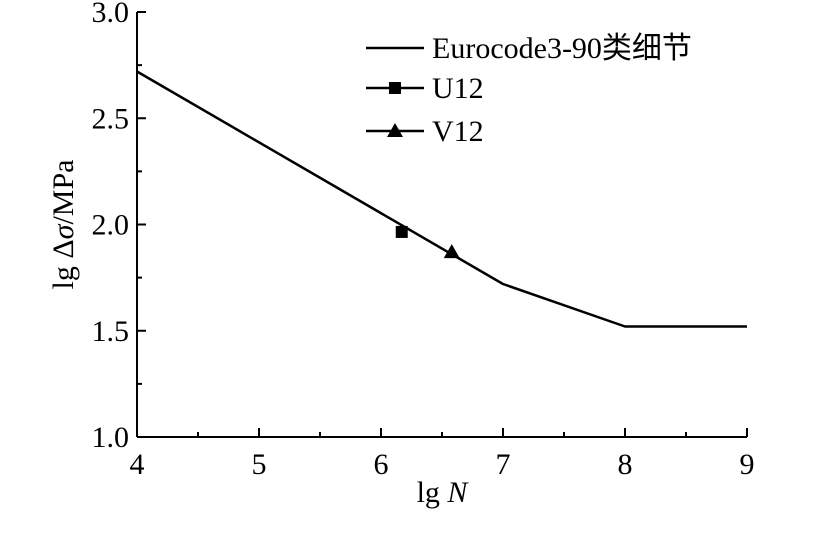  What do you see at coordinates (111, 118) in the screenshot?
I see `y-tick-label: 2.5` at bounding box center [111, 118].